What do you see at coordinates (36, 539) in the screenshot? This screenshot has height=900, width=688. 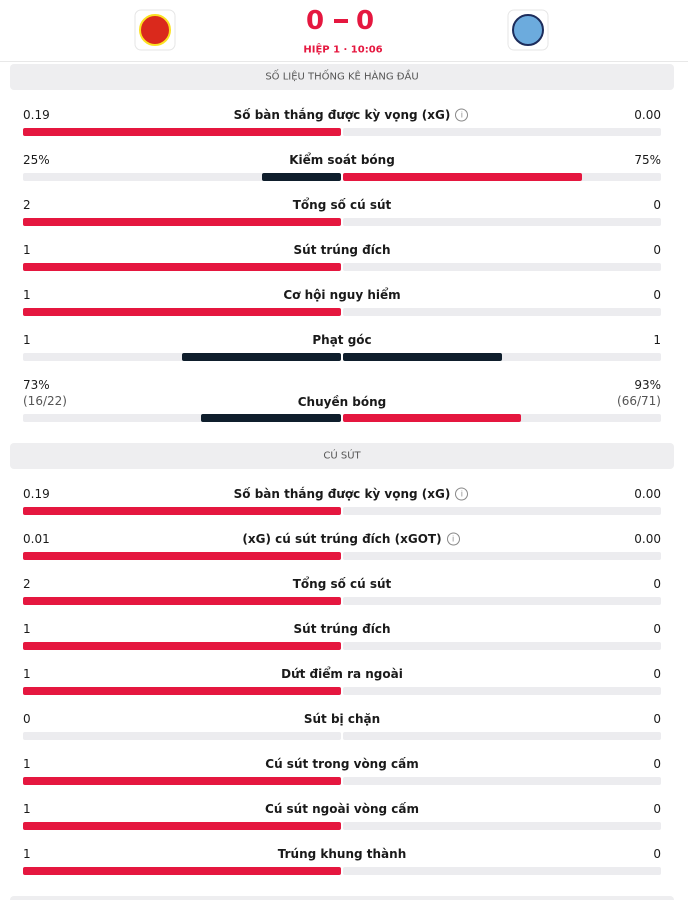 I see `home-value: 0.01` at bounding box center [36, 539].